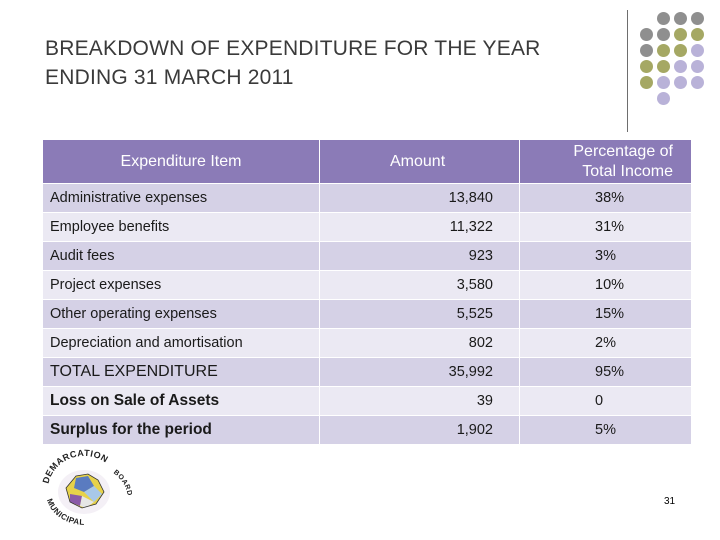 The width and height of the screenshot is (720, 540). I want to click on cell-item: Other operating expenses, so click(181, 314).